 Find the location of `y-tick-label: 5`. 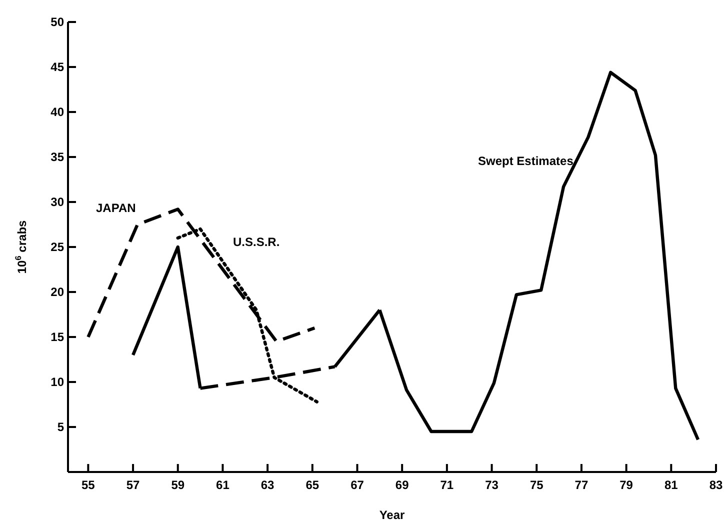

y-tick-label: 5 is located at coordinates (60, 427).